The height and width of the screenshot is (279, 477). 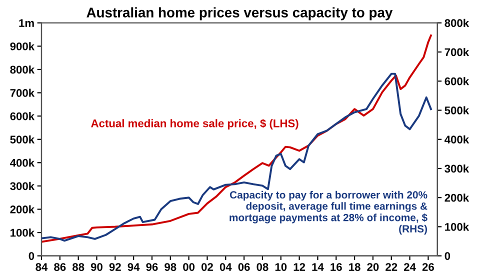 What do you see at coordinates (207, 267) in the screenshot?
I see `x-tick-label: 02` at bounding box center [207, 267].